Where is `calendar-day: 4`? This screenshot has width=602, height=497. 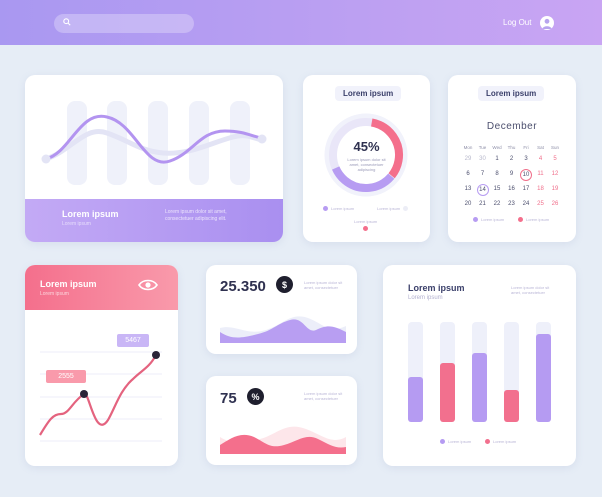 calendar-day: 4 is located at coordinates (540, 159).